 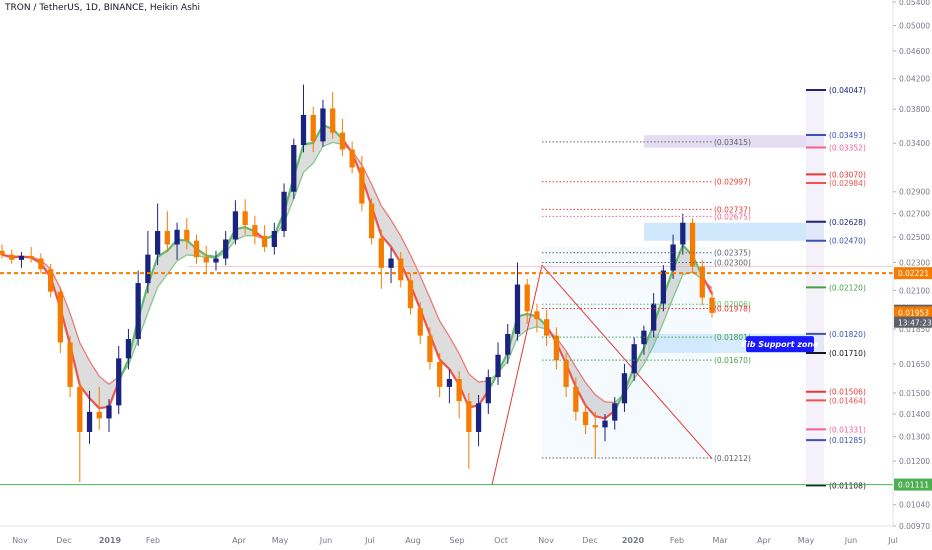 What do you see at coordinates (913, 273) in the screenshot?
I see `price-label-text: 0.02221` at bounding box center [913, 273].